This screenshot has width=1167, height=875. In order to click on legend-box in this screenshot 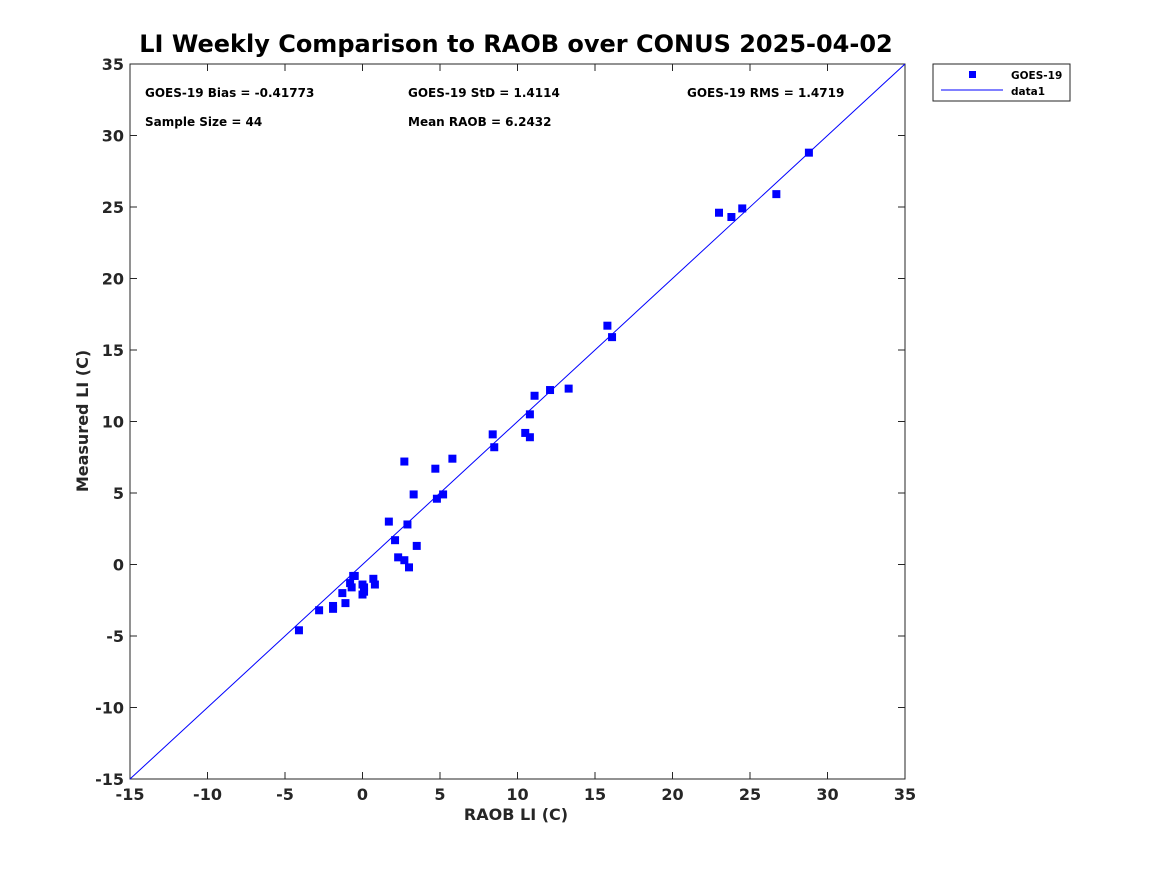, I will do `click(1001, 82)`.